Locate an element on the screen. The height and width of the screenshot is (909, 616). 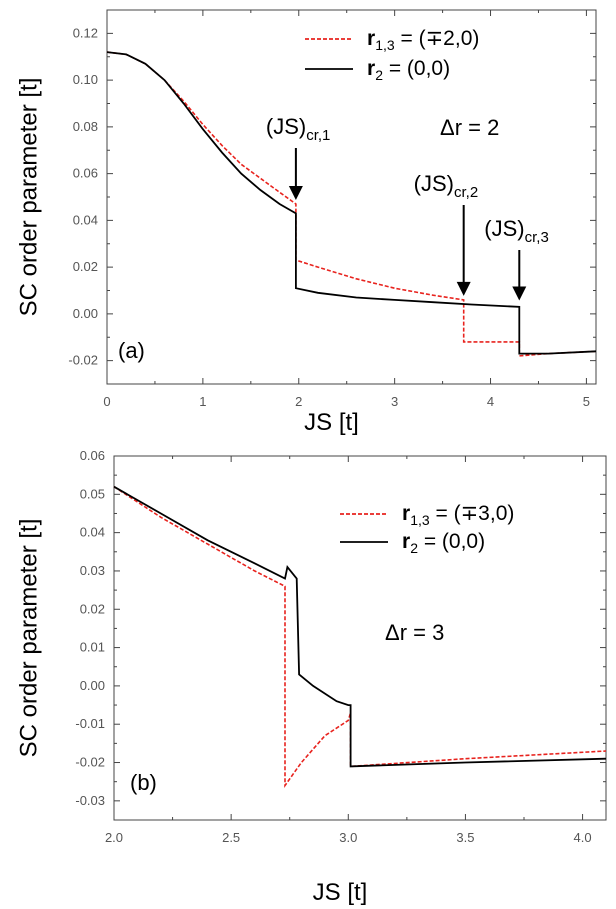
x-tick-label: 4.0 is located at coordinates (583, 837).